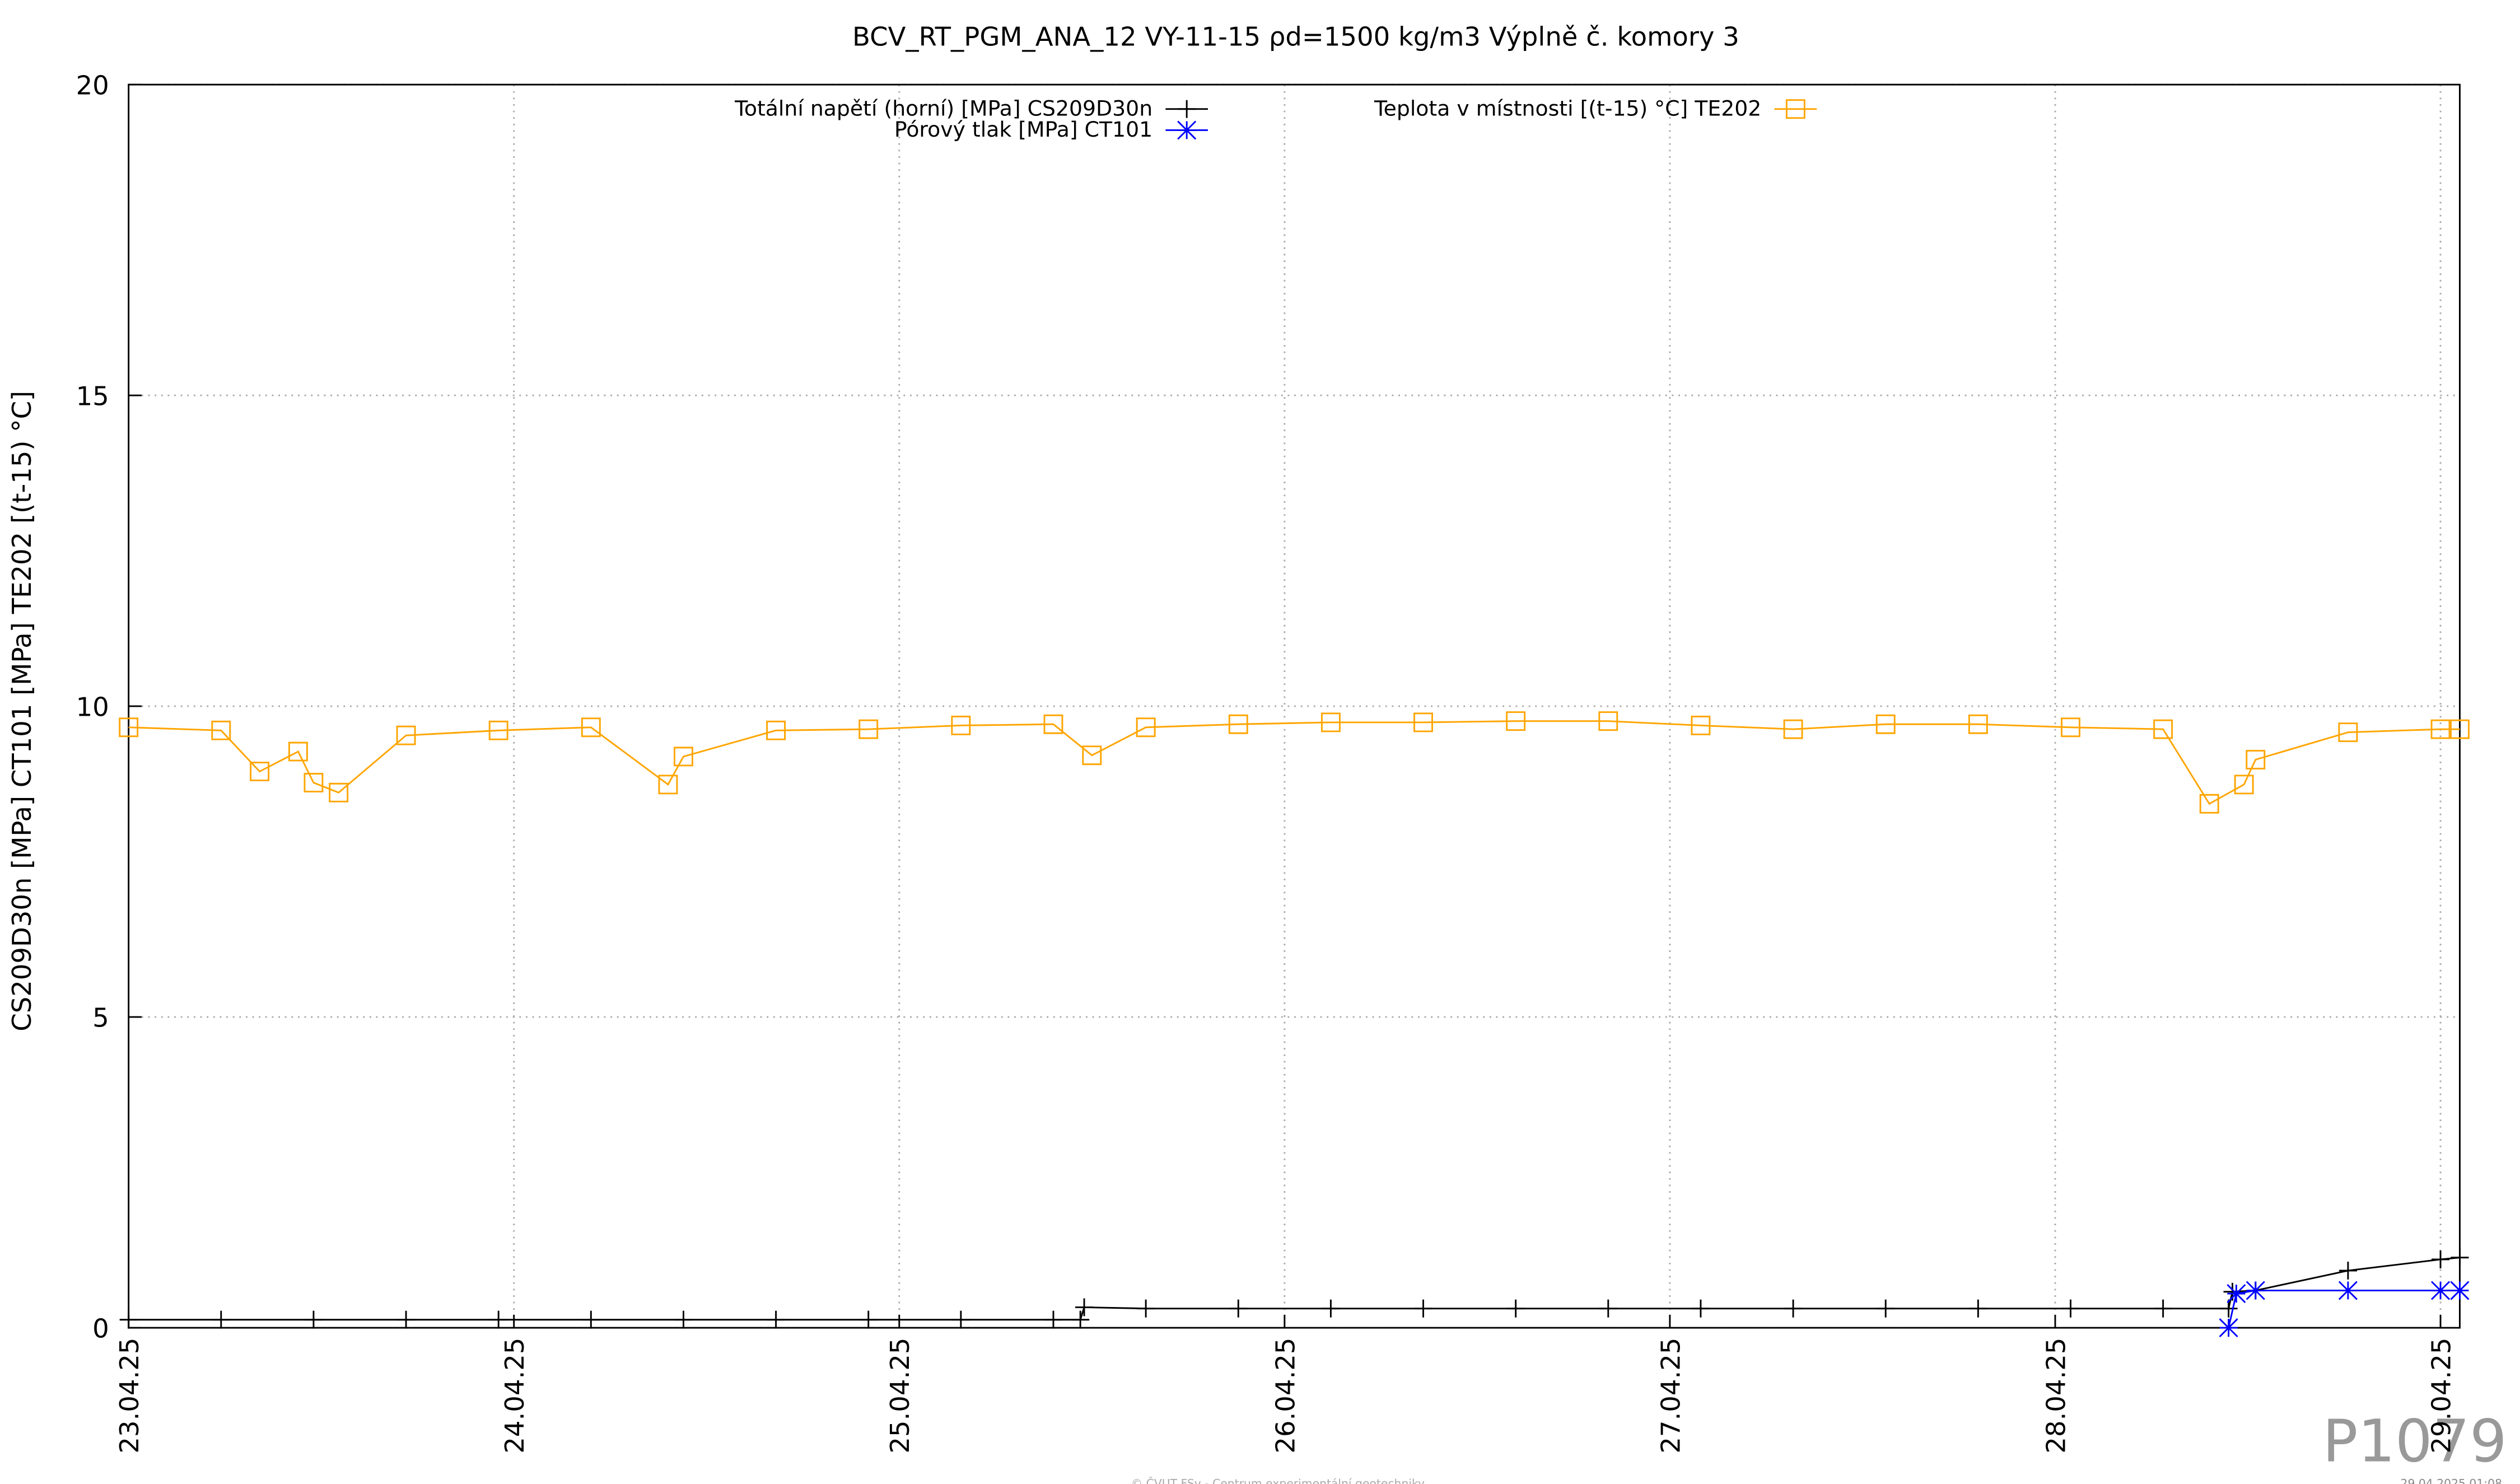 The width and height of the screenshot is (2520, 1484). Describe the element at coordinates (900, 1395) in the screenshot. I see `x-tick-label: 25.04.25` at that location.